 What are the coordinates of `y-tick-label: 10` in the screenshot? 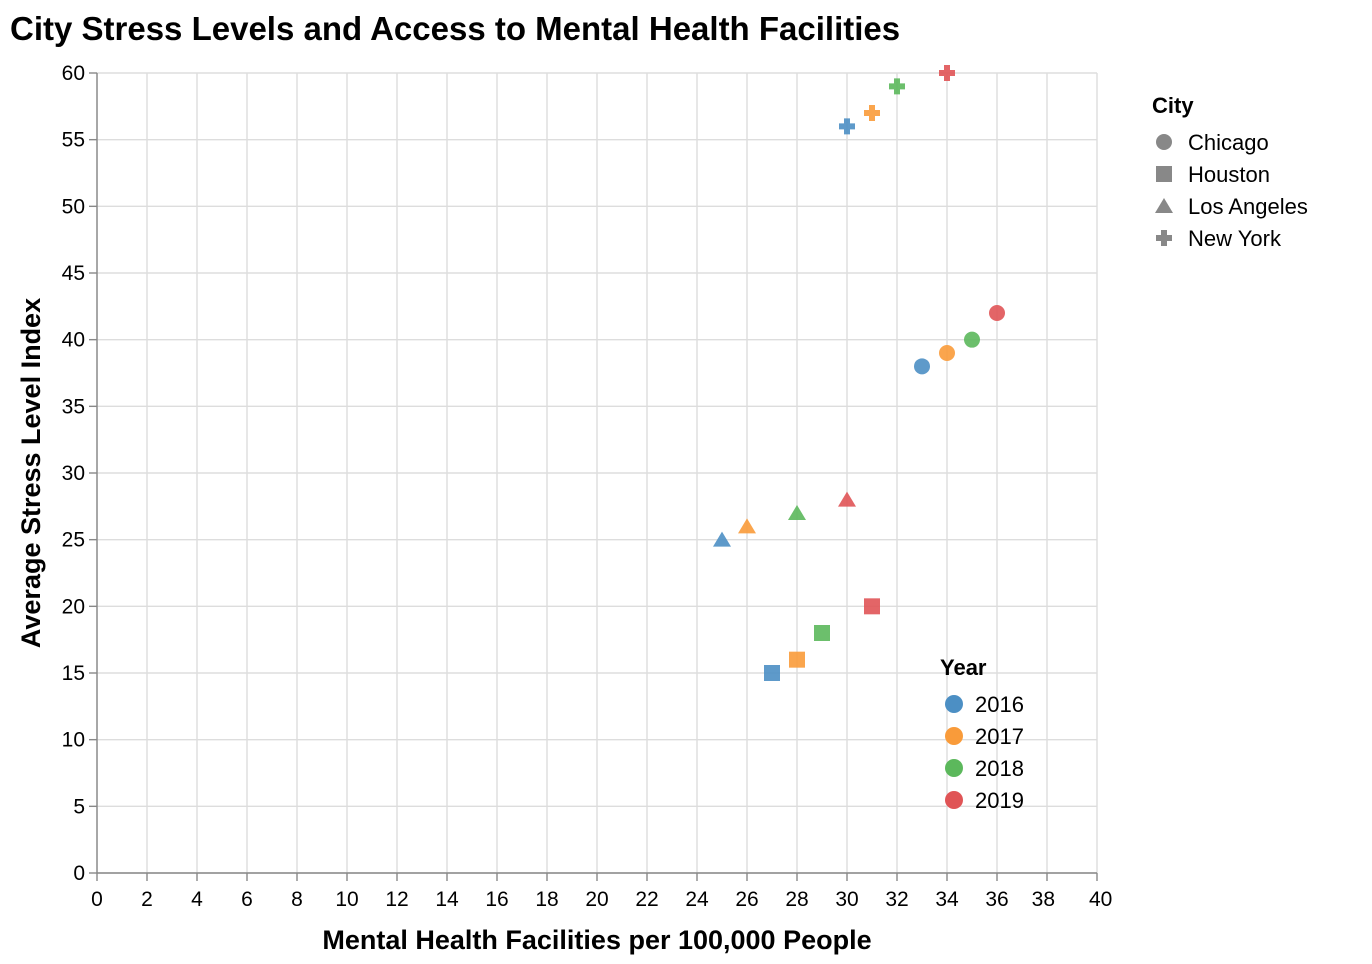 It's located at (73, 740).